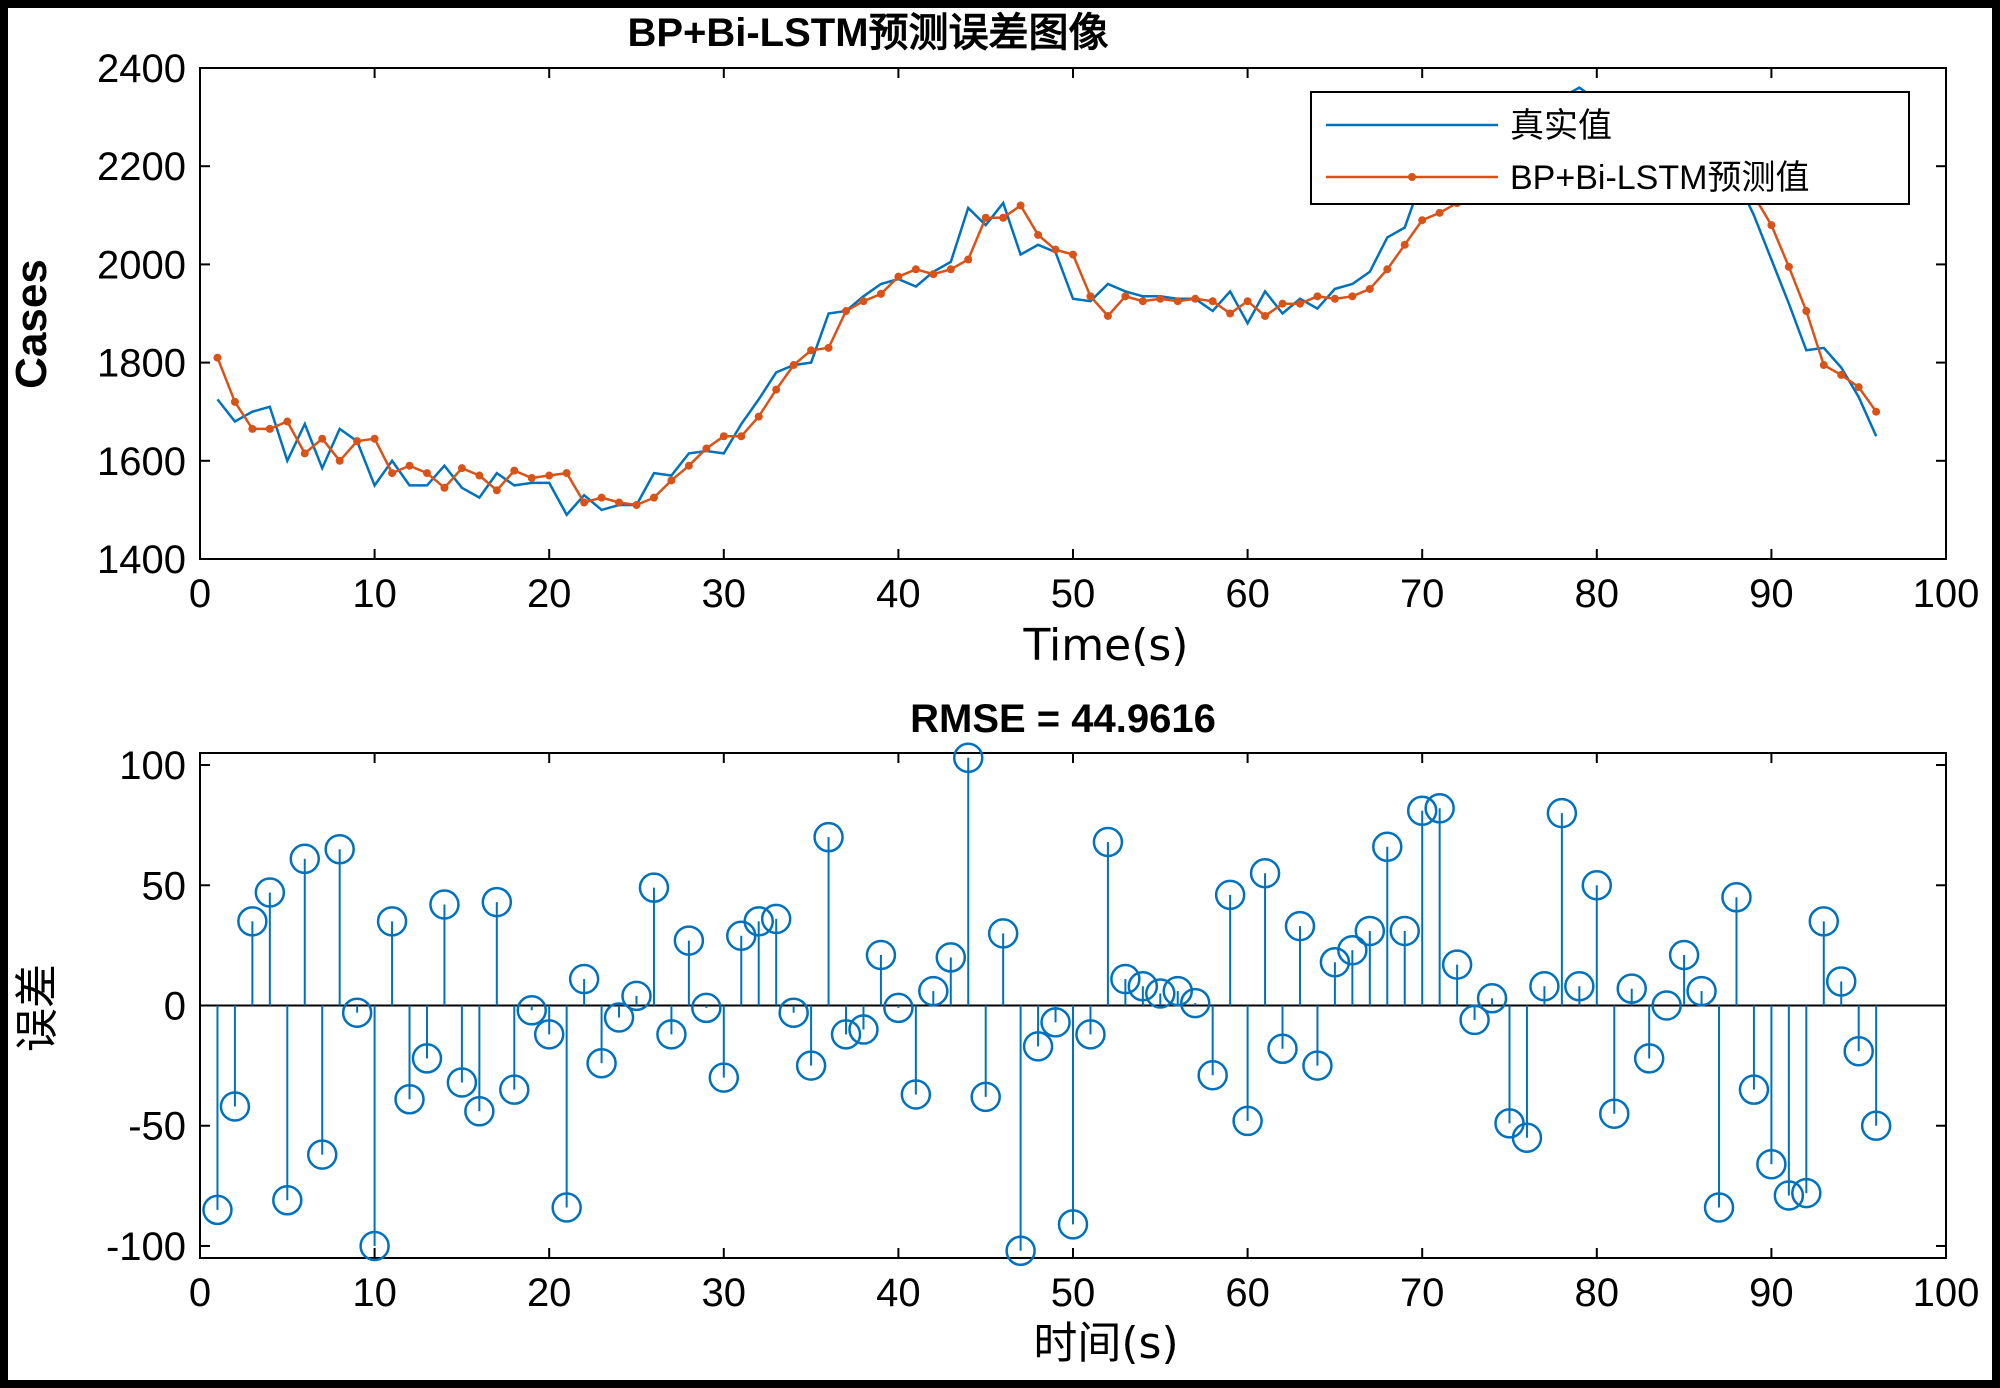  What do you see at coordinates (1946, 1293) in the screenshot?
I see `c2-xtick-label: 100` at bounding box center [1946, 1293].